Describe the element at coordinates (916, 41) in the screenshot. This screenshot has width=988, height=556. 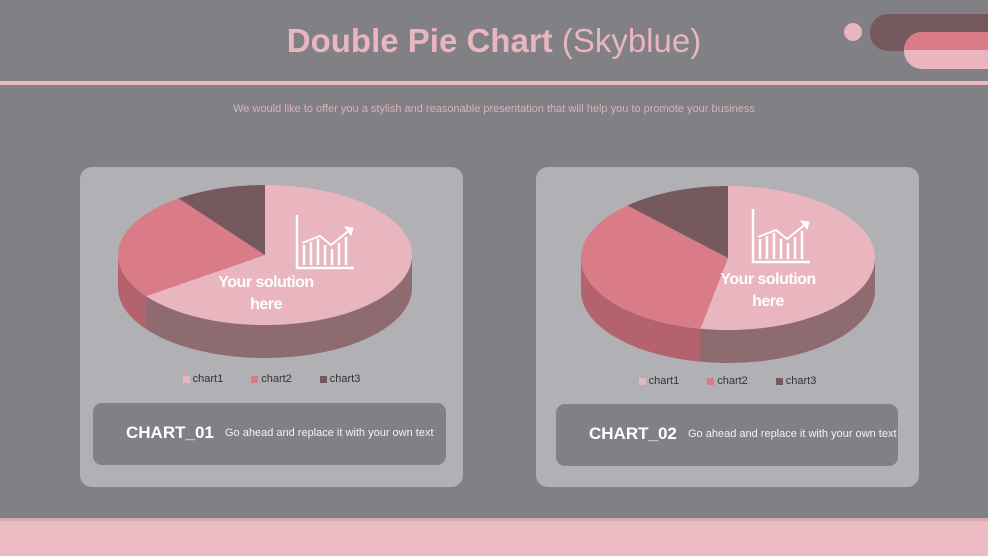
I see `decorative-pills` at that location.